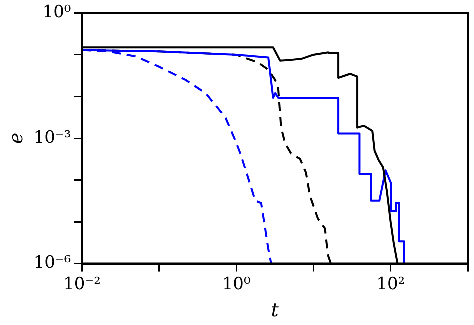 The height and width of the screenshot is (325, 474). What do you see at coordinates (53, 138) in the screenshot?
I see `y-tick-label: 10⁻³` at bounding box center [53, 138].